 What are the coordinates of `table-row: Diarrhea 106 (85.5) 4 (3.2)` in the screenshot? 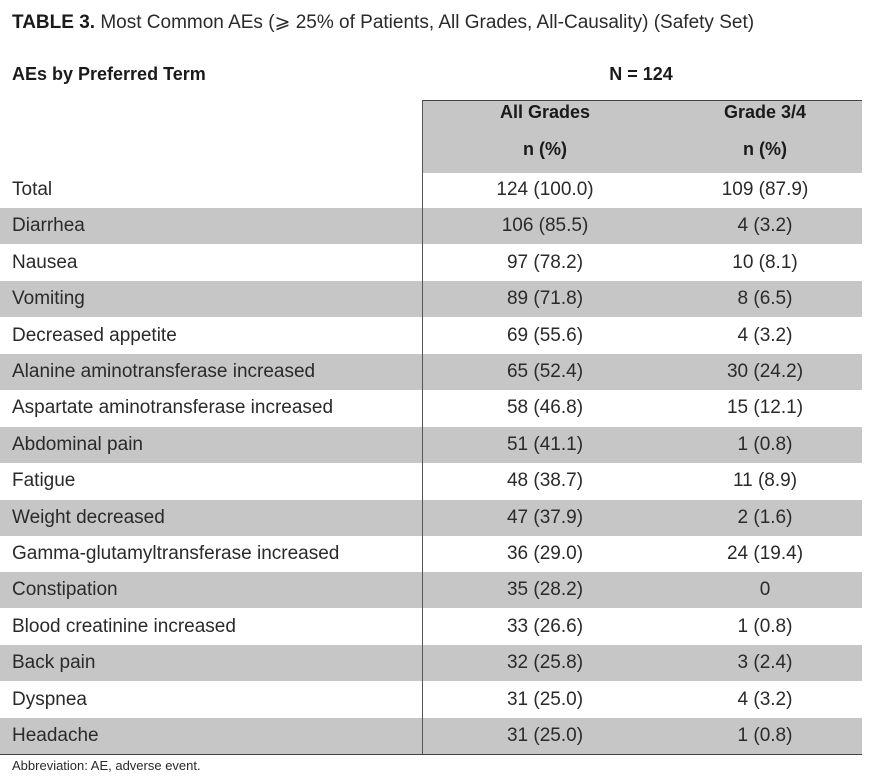 It's located at (431, 226).